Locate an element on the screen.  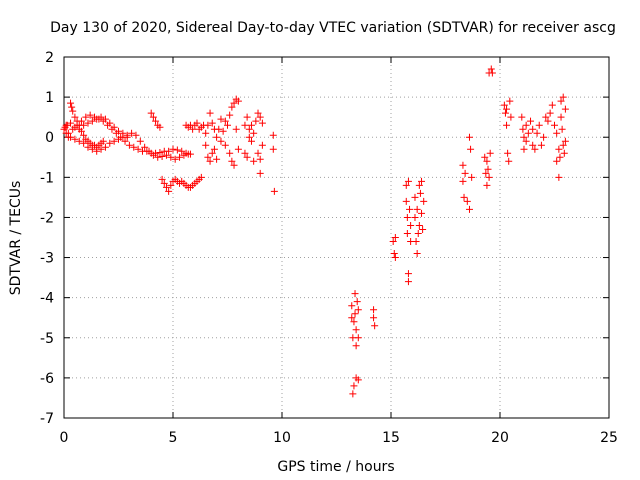
y-axis-label: SDTVAR / TECUs is located at coordinates (16, 238).